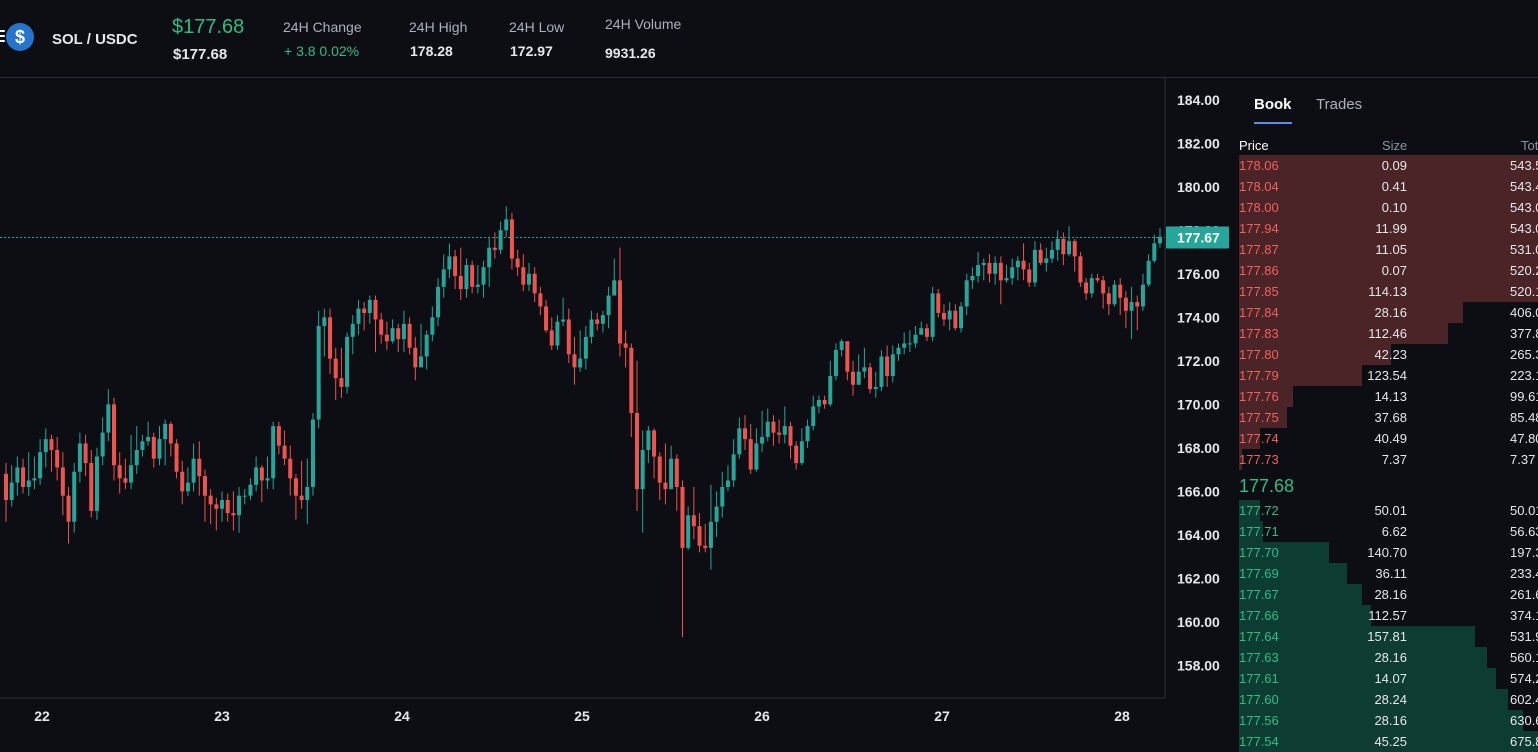 The width and height of the screenshot is (1538, 752). Describe the element at coordinates (1384, 291) in the screenshot. I see `ask-row: 177.85 114.13 520.13` at that location.